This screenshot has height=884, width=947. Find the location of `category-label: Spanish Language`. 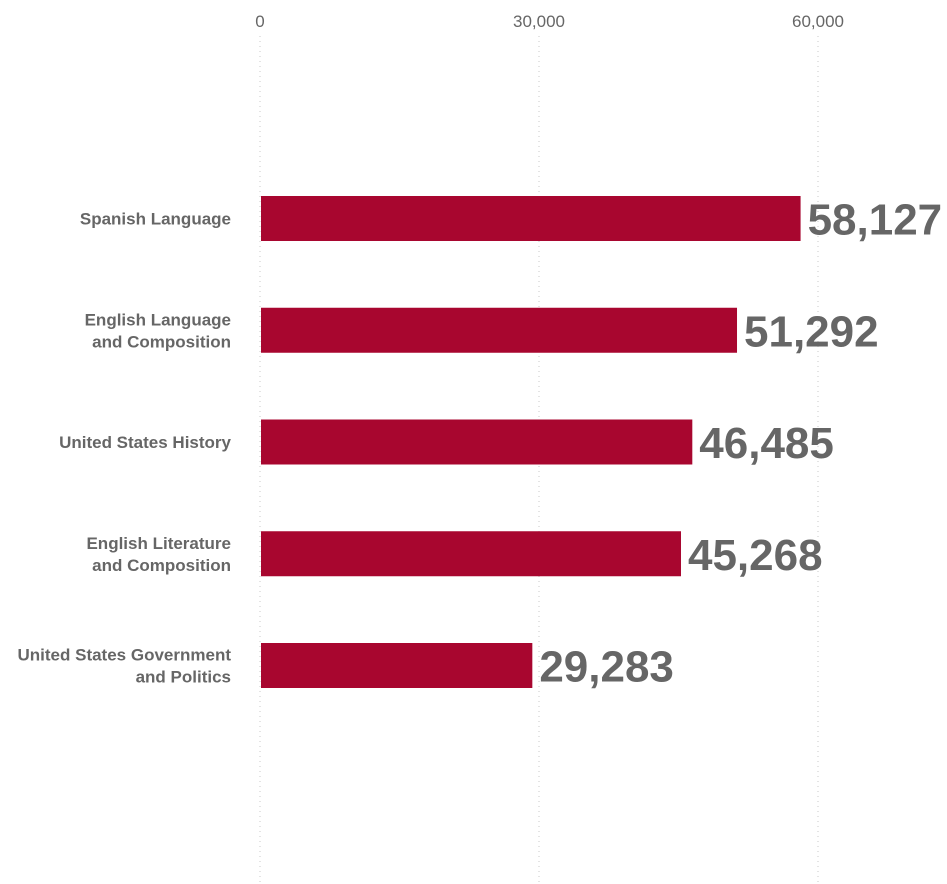

category-label: Spanish Language is located at coordinates (155, 219).